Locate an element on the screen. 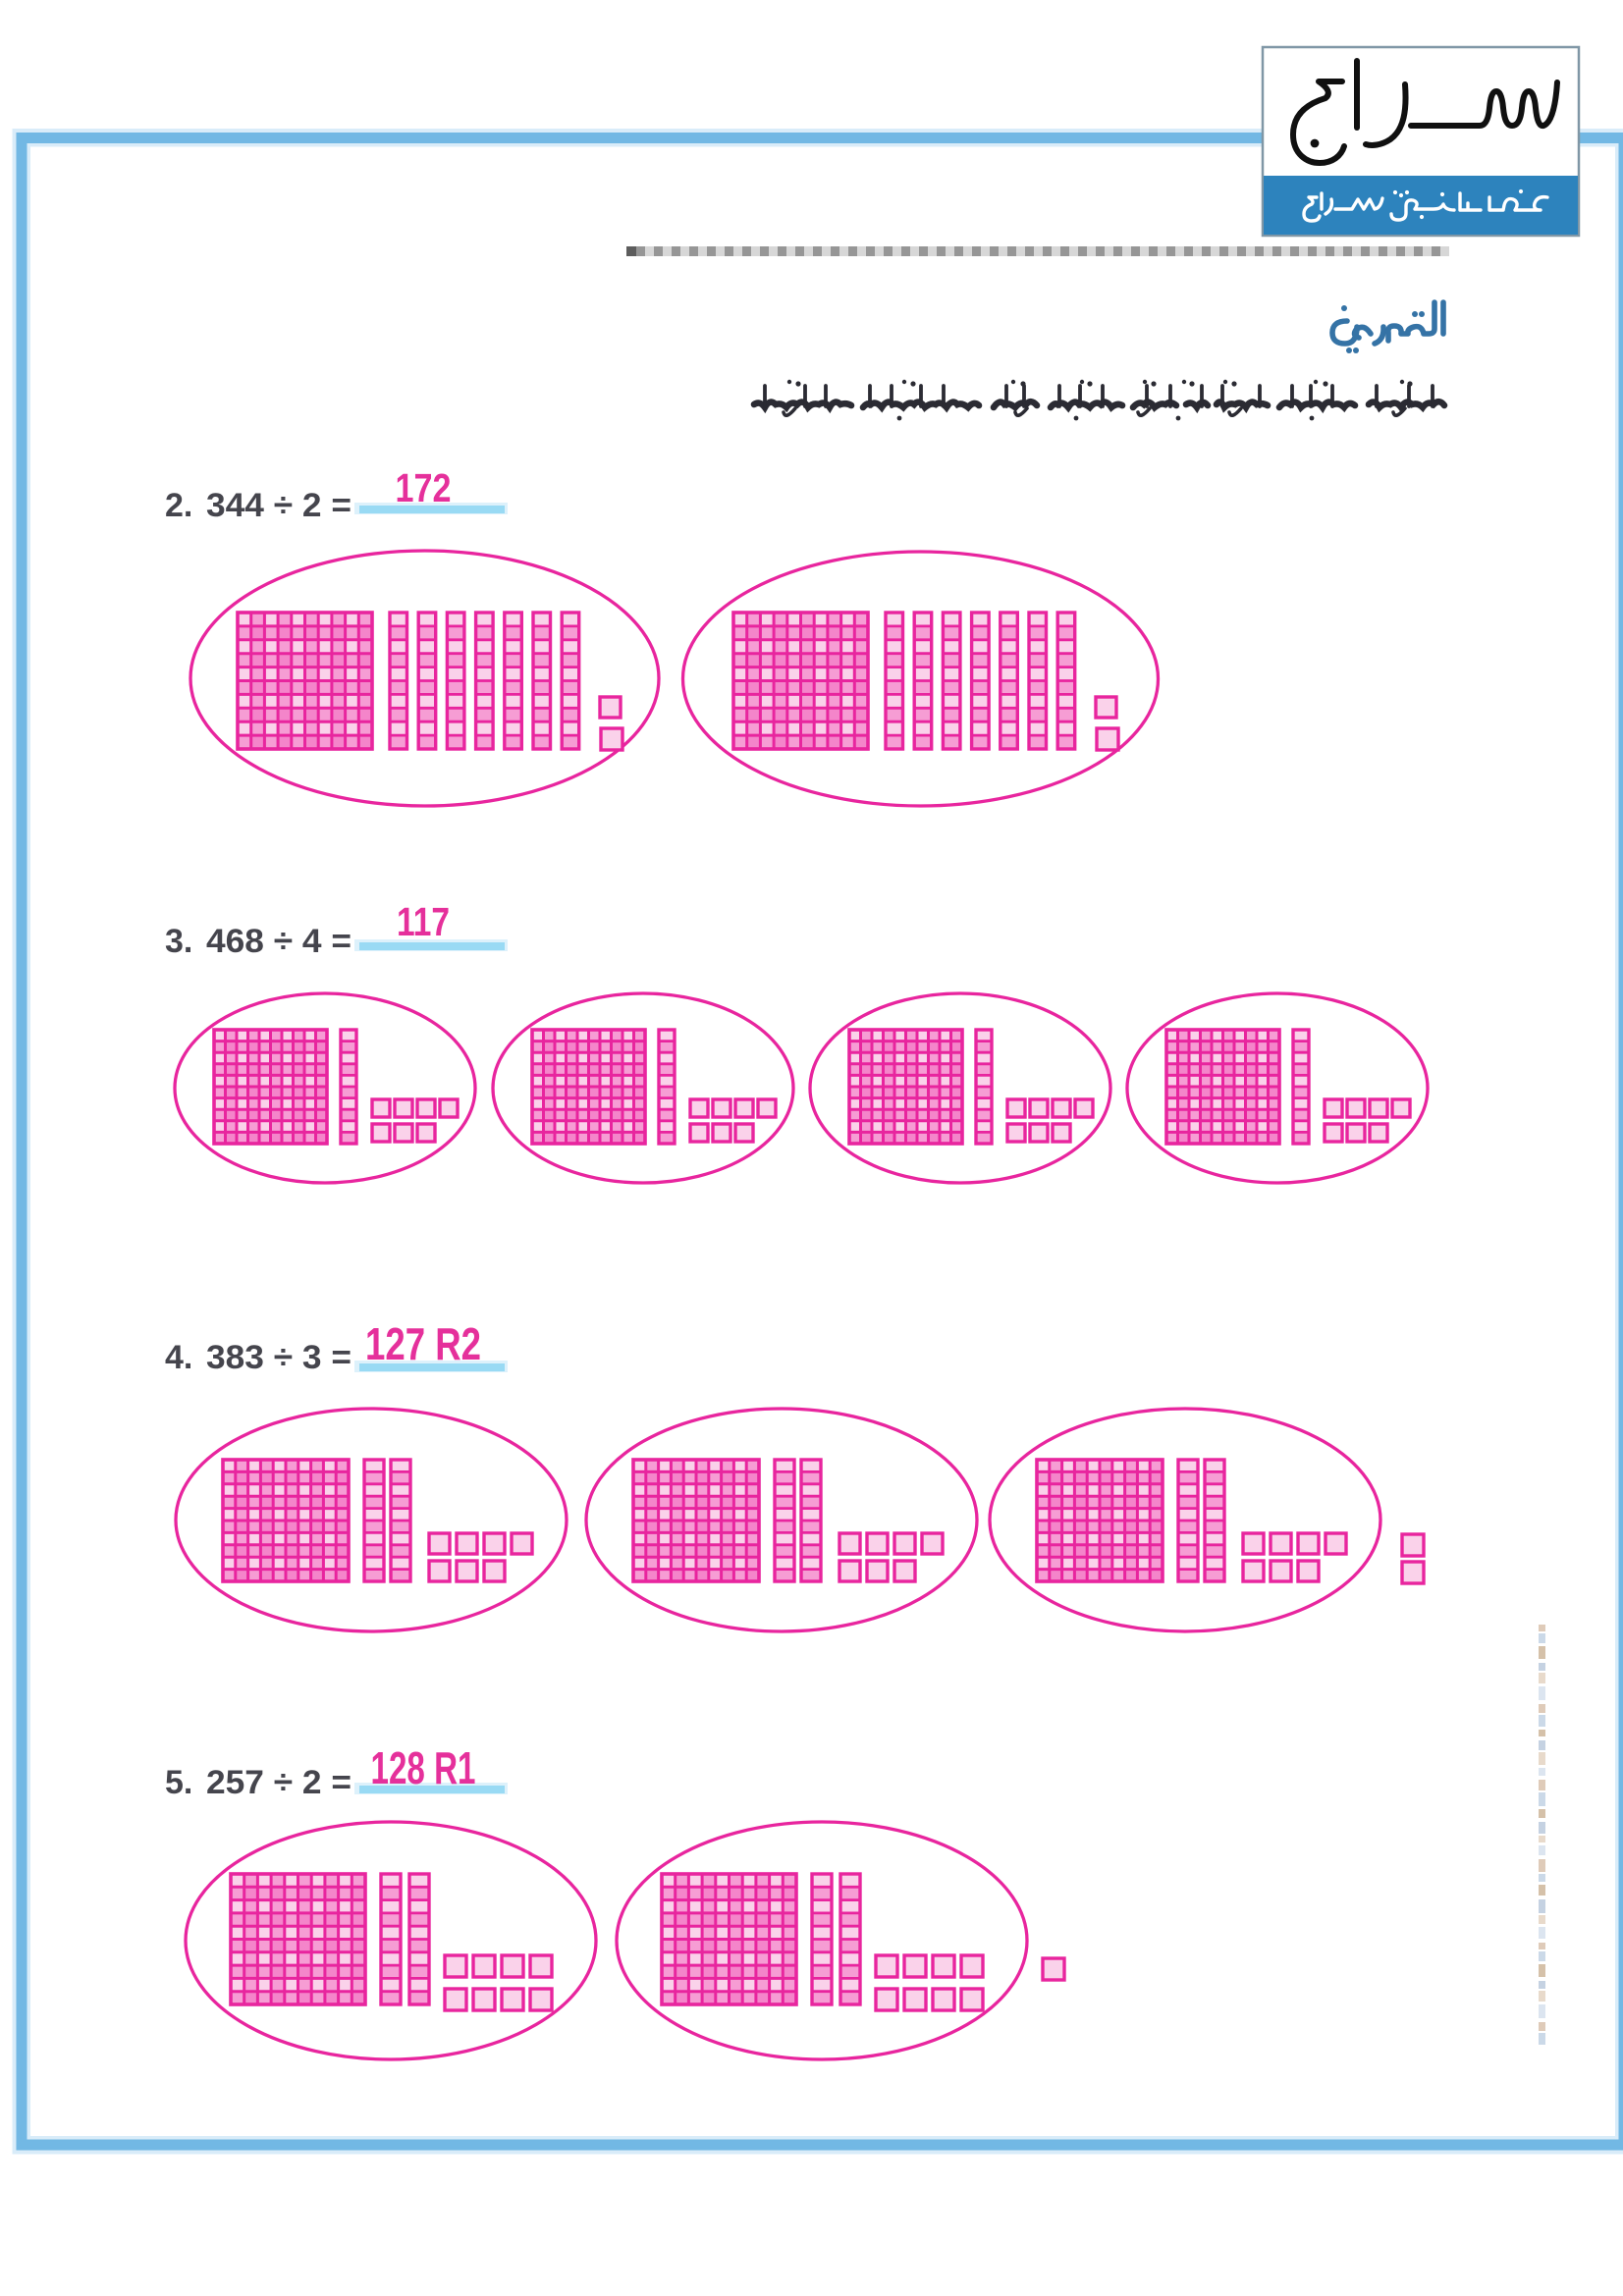 This screenshot has width=1623, height=2296. svg-text: 172 is located at coordinates (424, 488).